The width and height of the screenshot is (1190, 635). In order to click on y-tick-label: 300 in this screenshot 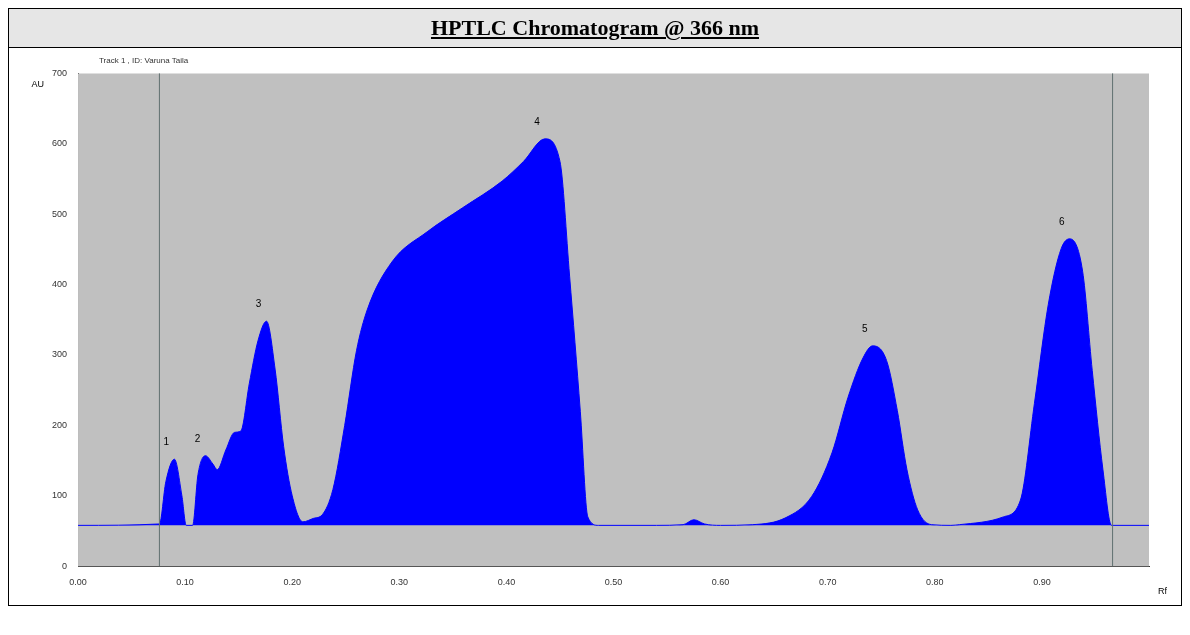, I will do `click(59, 354)`.